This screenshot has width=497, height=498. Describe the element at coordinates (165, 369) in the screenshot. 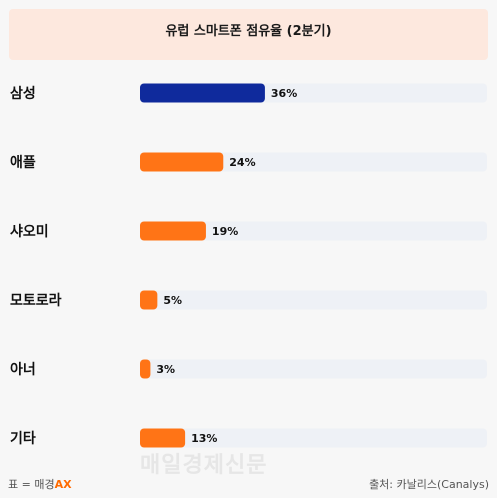

I see `value-label-4: 3%` at that location.